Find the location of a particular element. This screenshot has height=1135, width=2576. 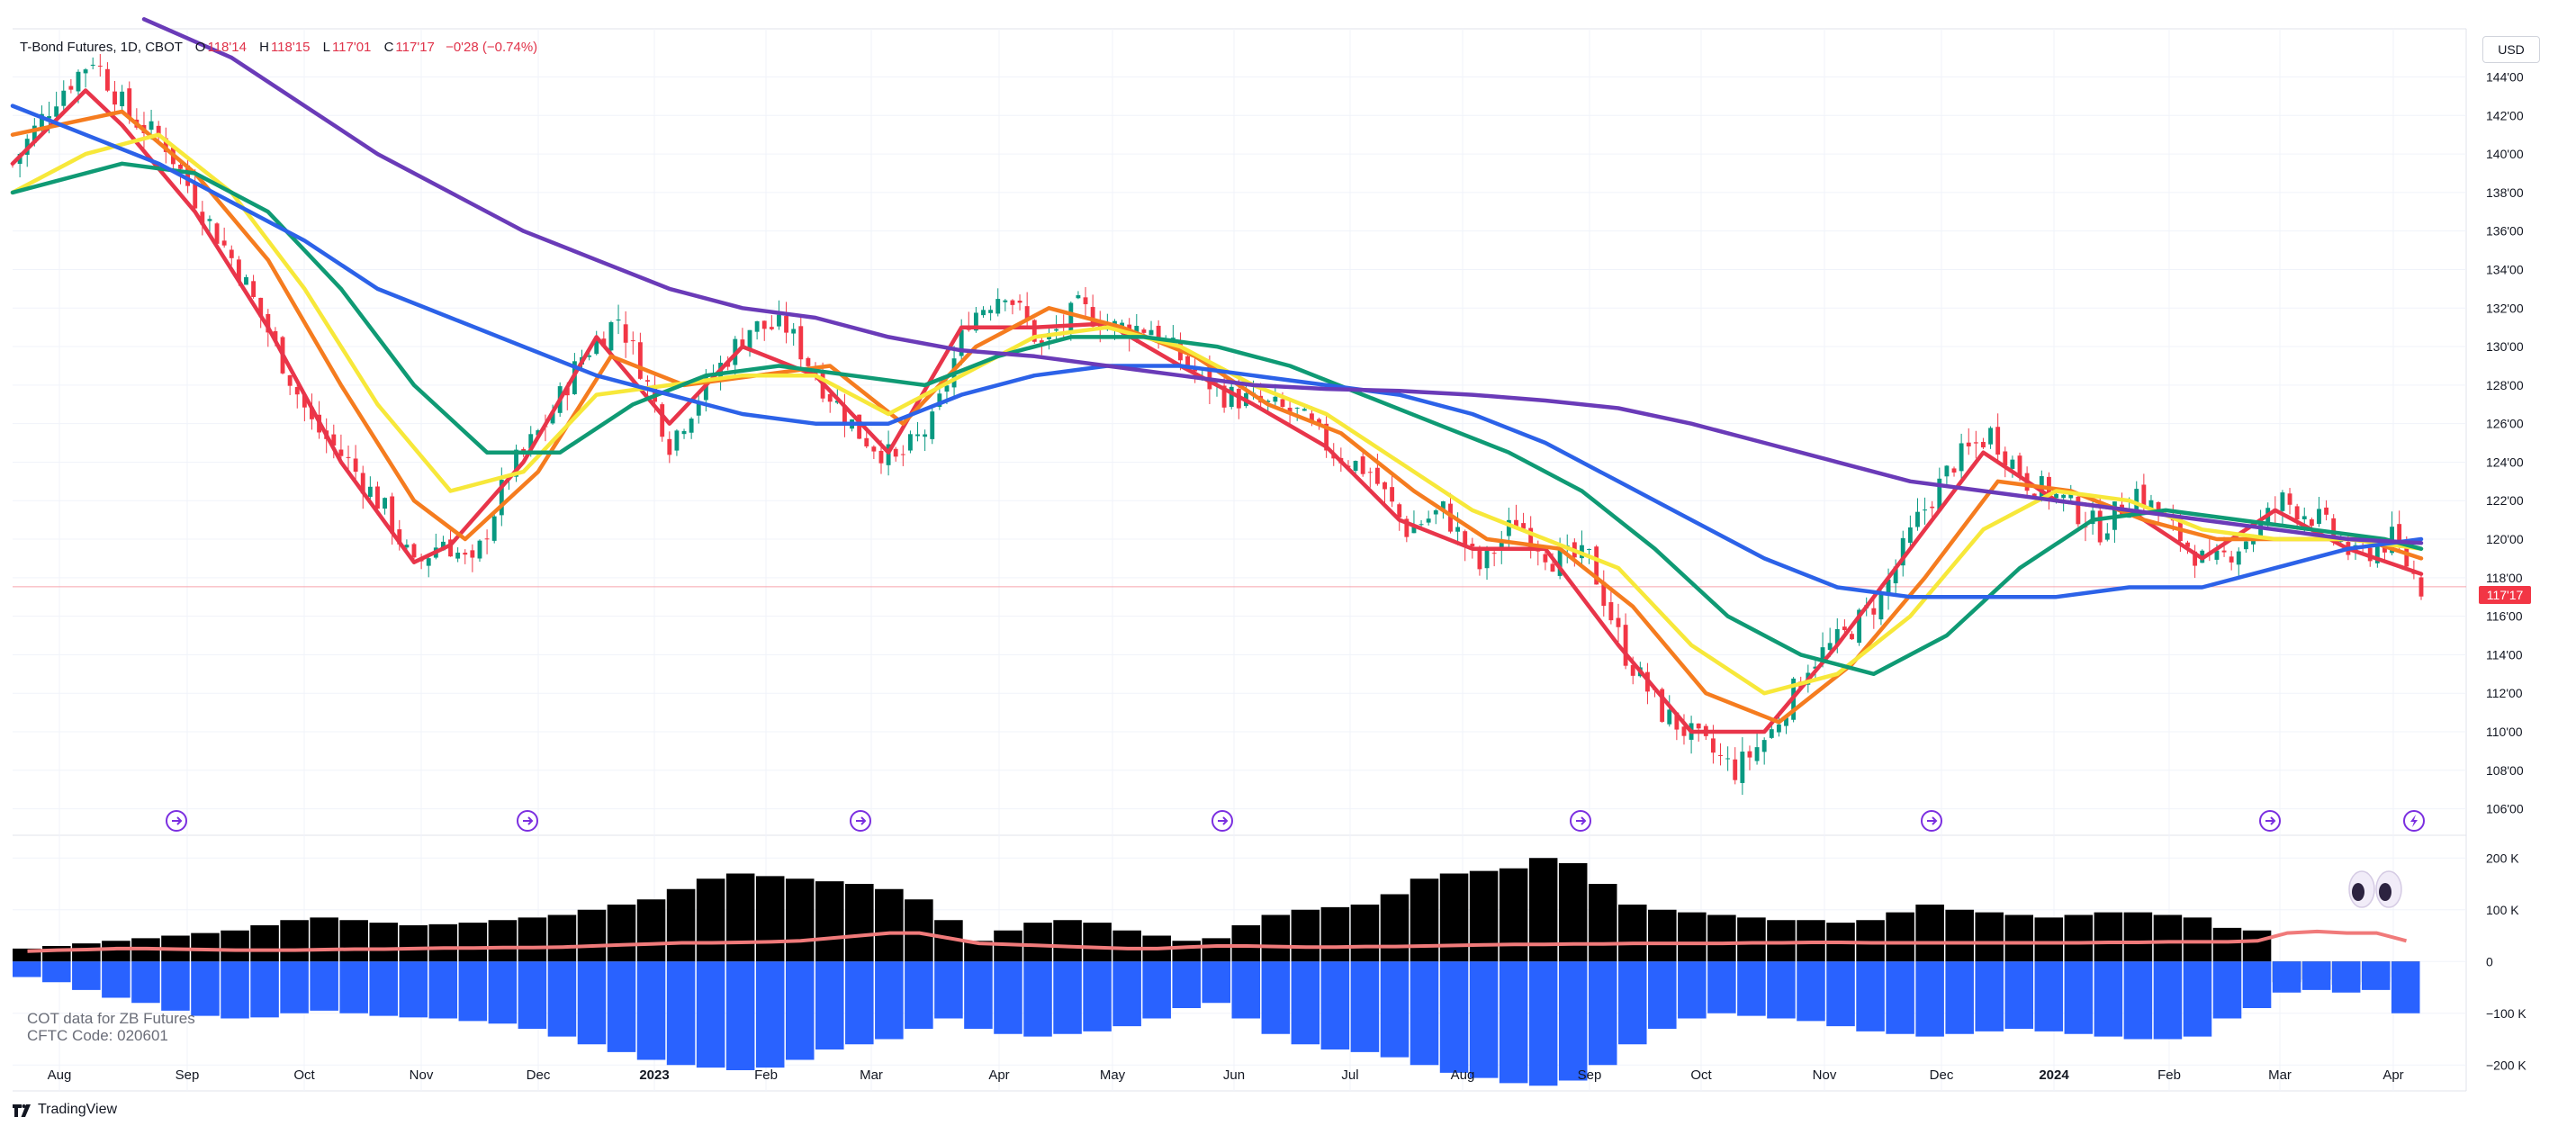

price-tick-label: 136'00 is located at coordinates (2505, 232).